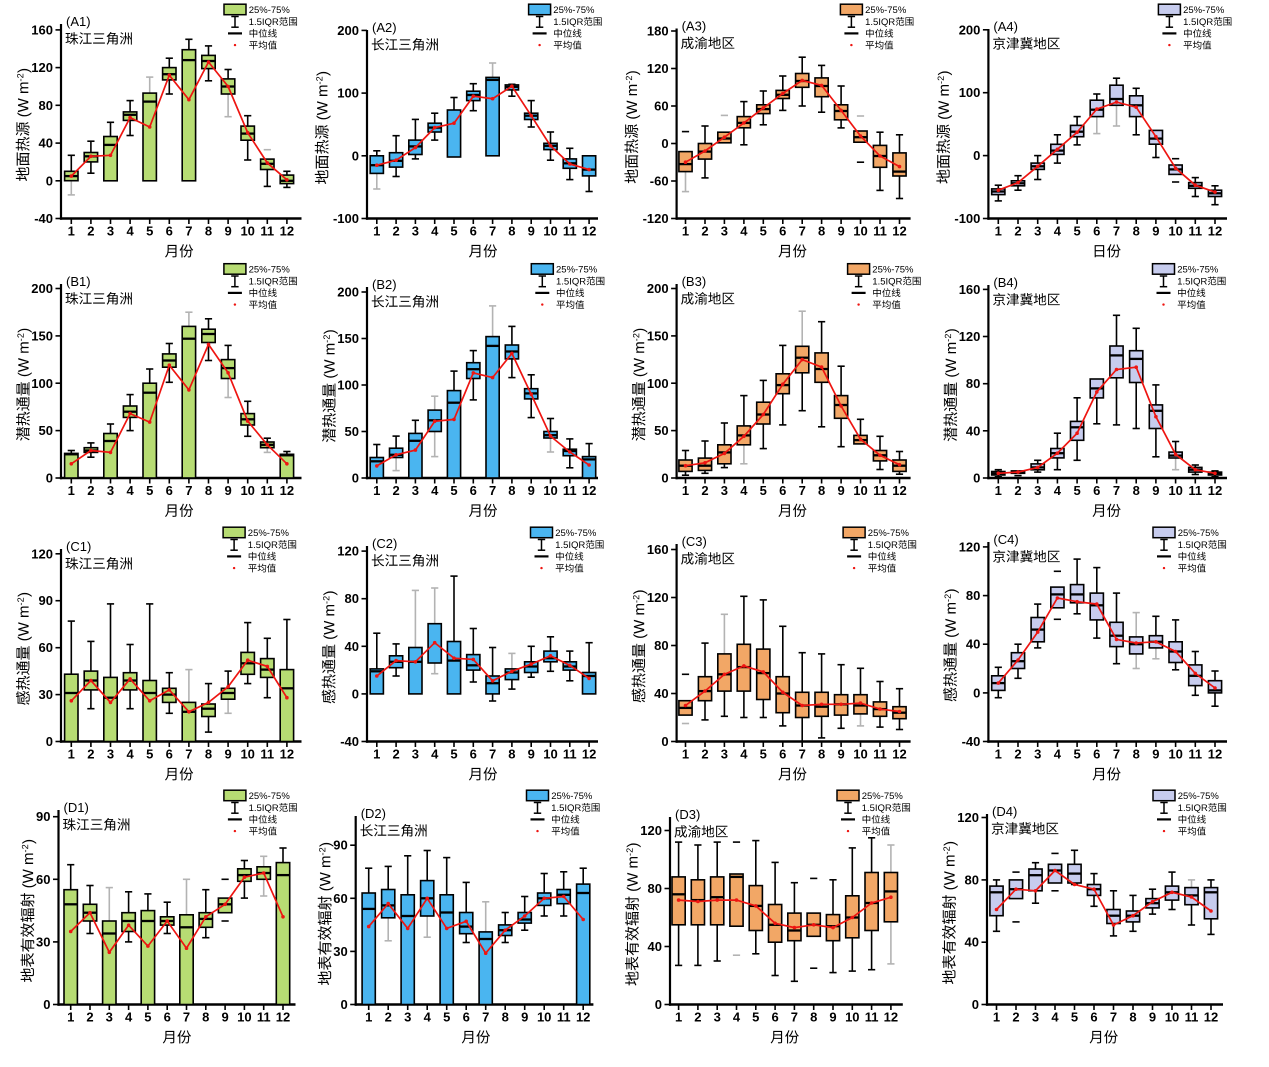 Image resolution: width=1269 pixels, height=1067 pixels. Describe the element at coordinates (659, 181) in the screenshot. I see `svg-text: -60` at that location.